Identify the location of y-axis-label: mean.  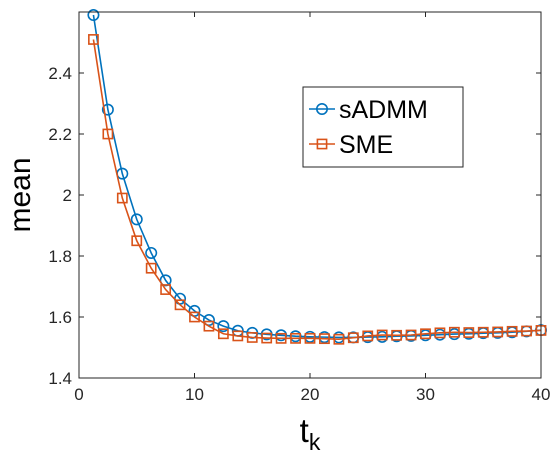
(20, 194).